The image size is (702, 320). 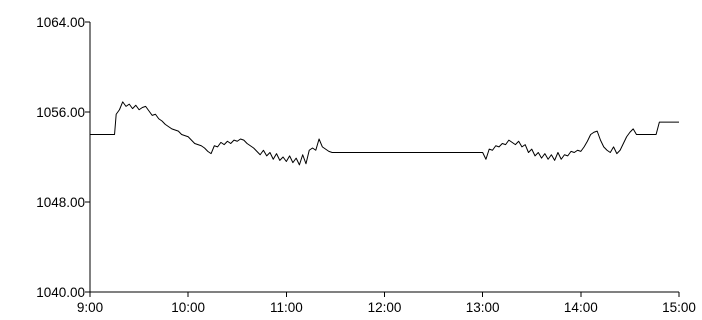 What do you see at coordinates (60, 112) in the screenshot?
I see `y-tick-label: 1056.00` at bounding box center [60, 112].